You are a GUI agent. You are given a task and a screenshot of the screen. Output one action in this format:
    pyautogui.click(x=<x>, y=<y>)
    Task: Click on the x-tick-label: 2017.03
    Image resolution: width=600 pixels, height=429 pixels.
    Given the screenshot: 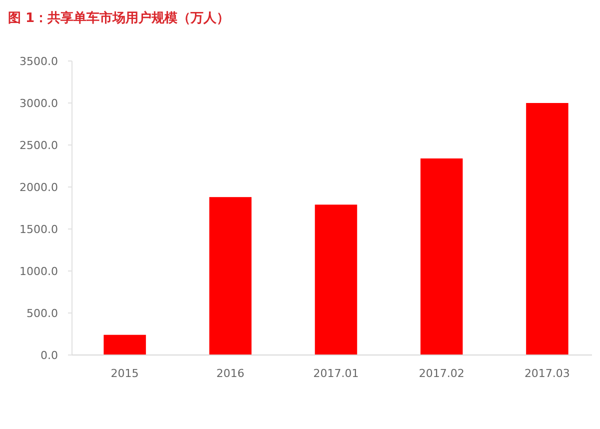 What is the action you would take?
    pyautogui.click(x=547, y=373)
    